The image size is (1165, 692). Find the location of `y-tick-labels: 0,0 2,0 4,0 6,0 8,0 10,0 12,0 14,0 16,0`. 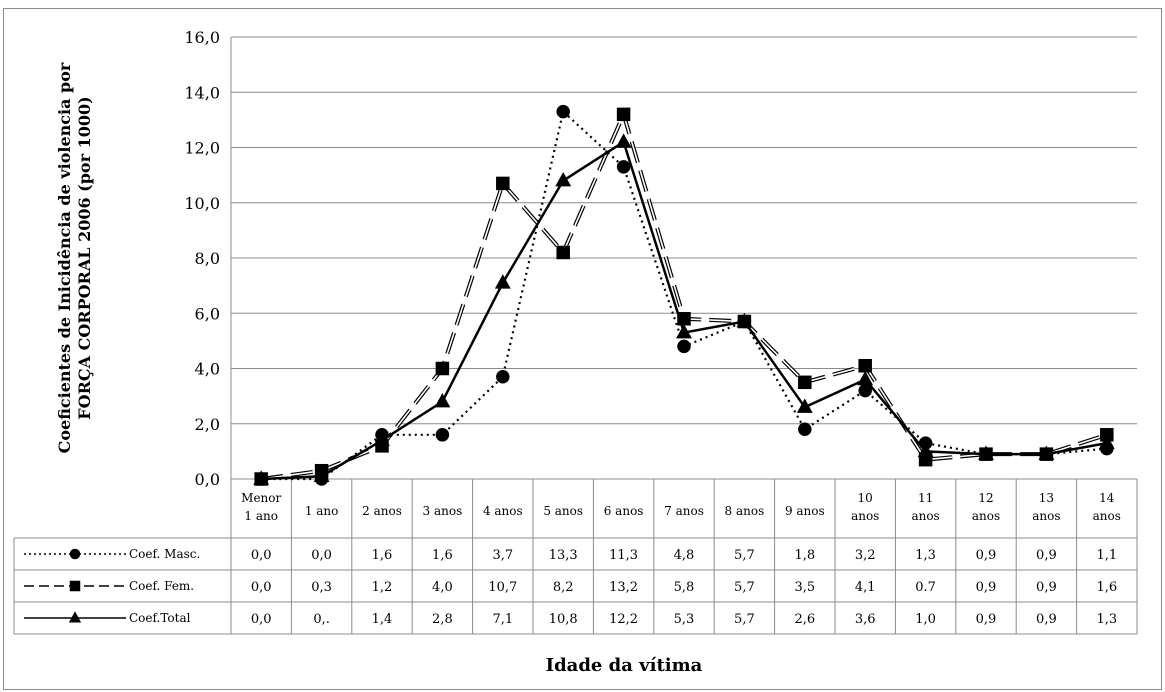

y-tick-labels: 0,0 2,0 4,0 6,0 8,0 10,0 12,0 14,0 16,0 is located at coordinates (202, 258).